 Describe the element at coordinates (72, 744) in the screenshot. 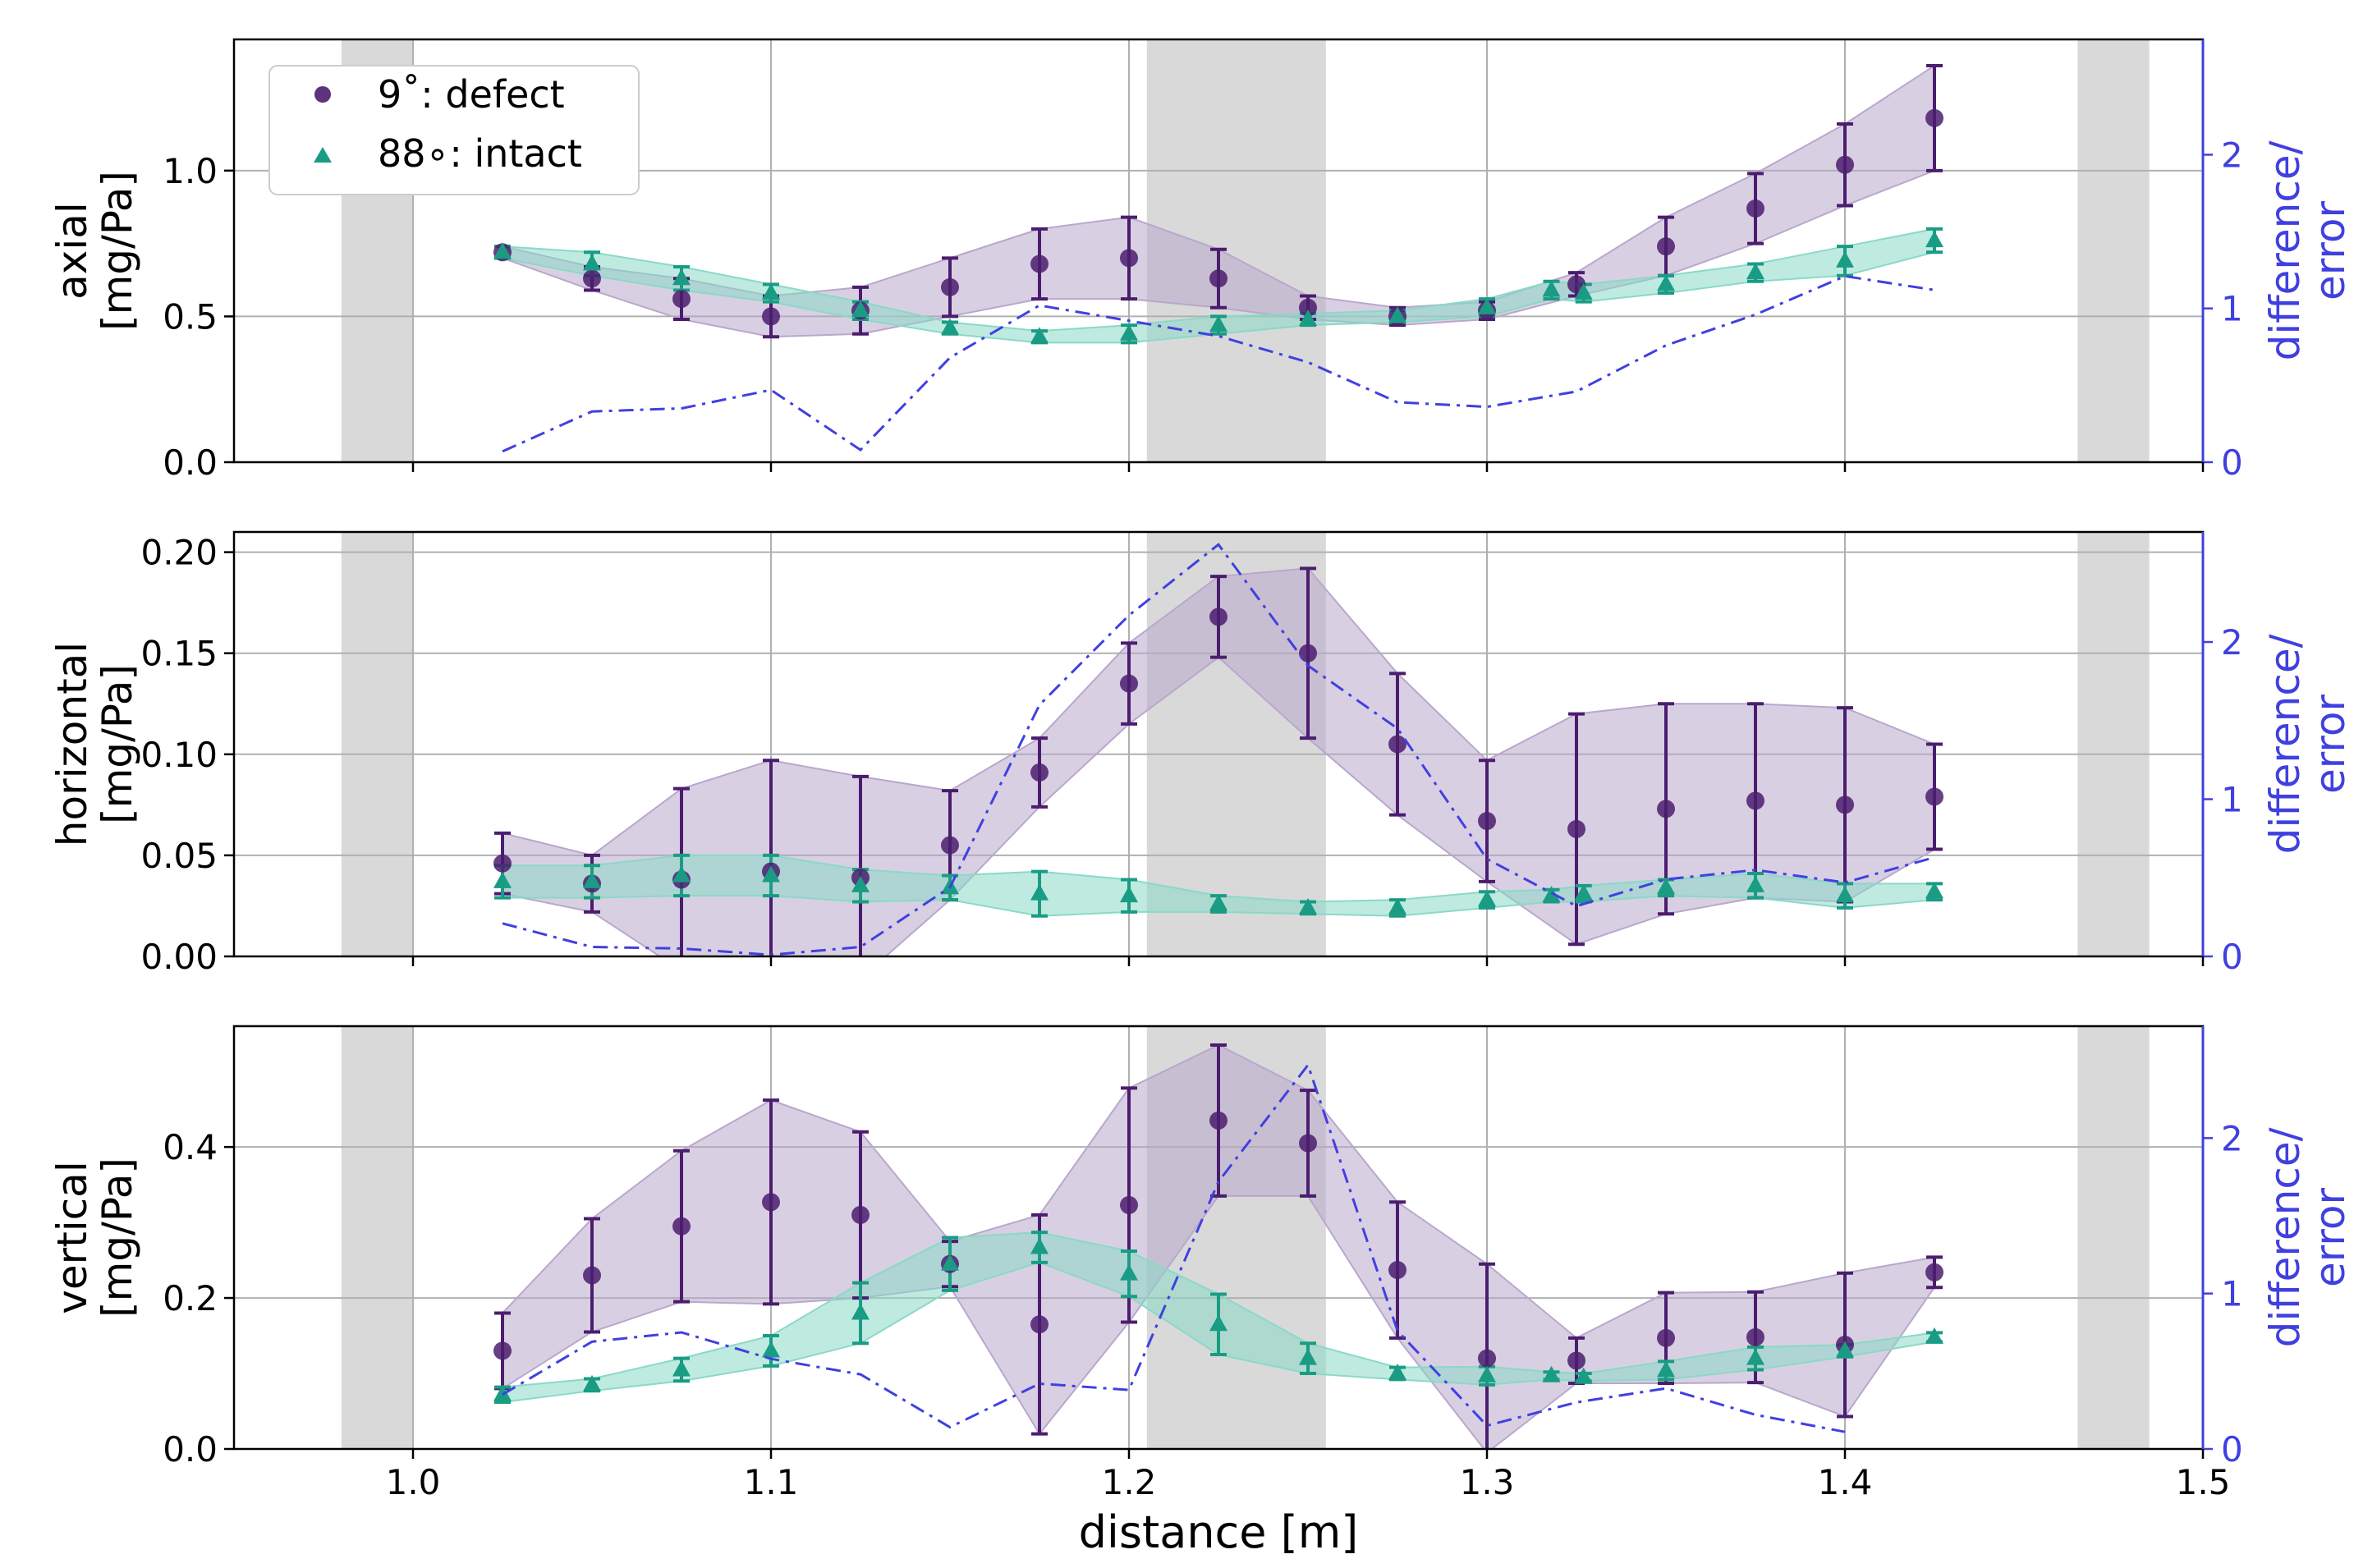

I see `y-axis-label-line: horizontal` at that location.